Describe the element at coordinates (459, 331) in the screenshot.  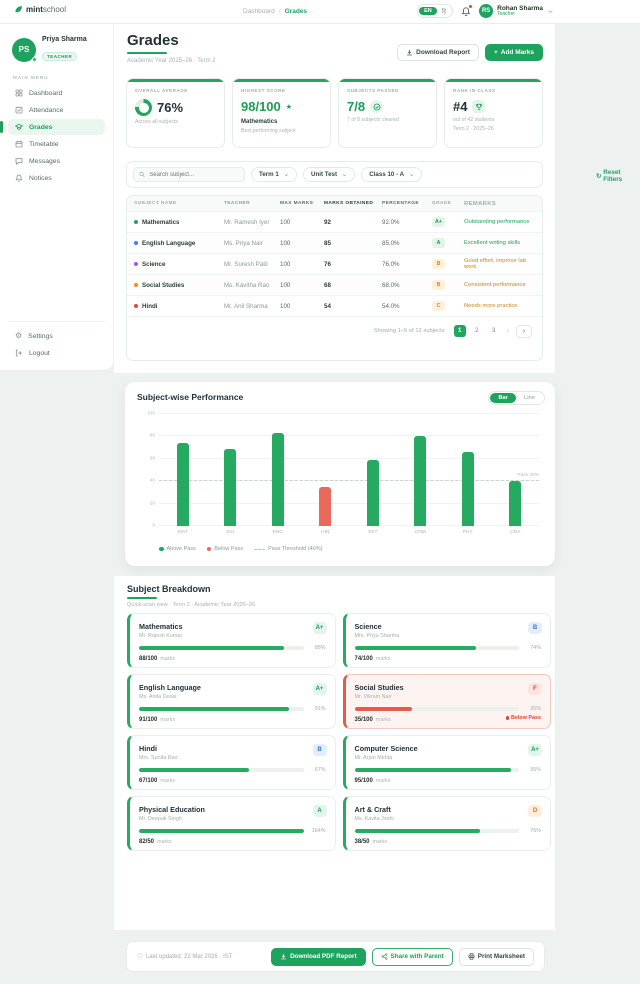
I see `page-button-1: 1` at that location.